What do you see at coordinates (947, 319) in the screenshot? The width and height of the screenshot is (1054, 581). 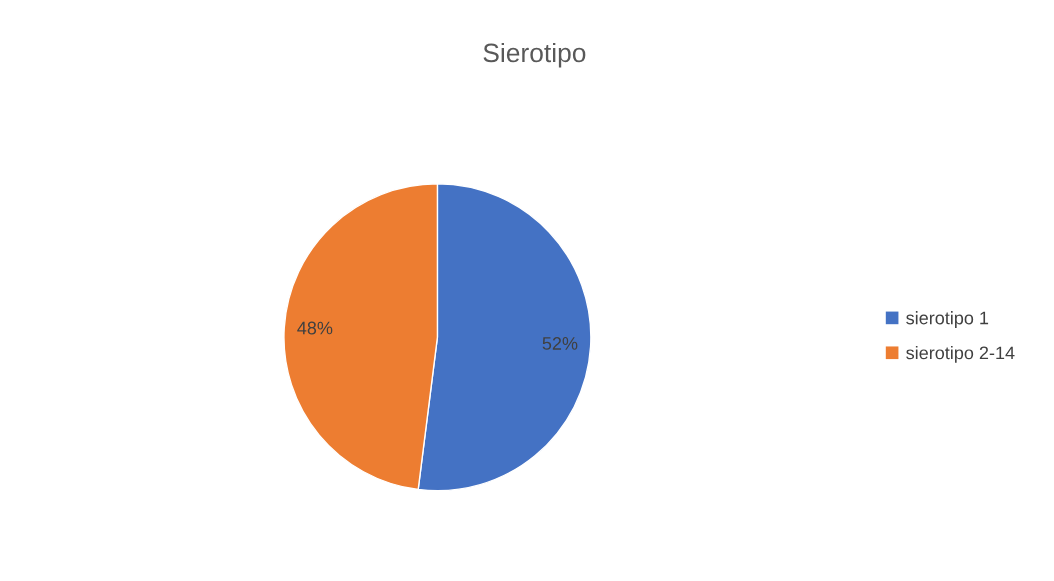 I see `legend-label: sierotipo 1` at bounding box center [947, 319].